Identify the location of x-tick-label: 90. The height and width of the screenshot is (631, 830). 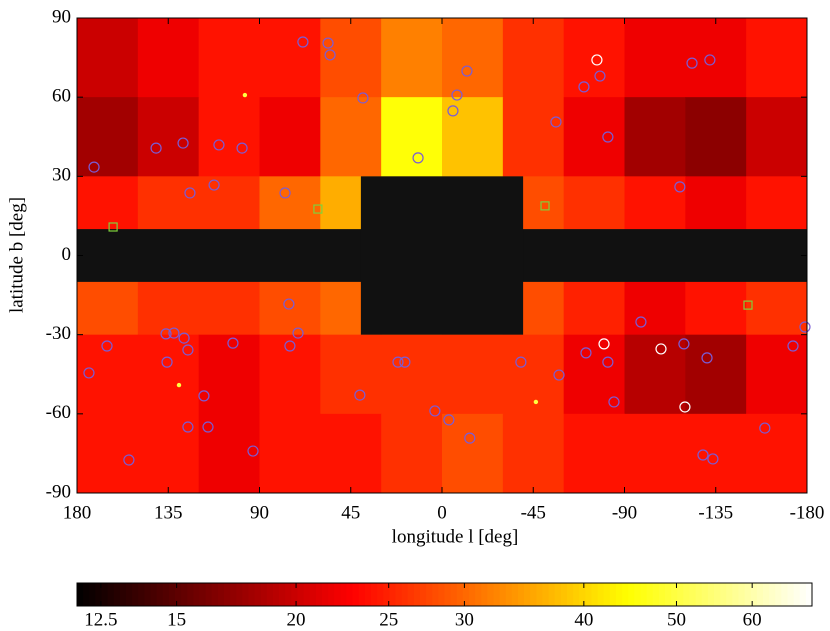
(259, 512).